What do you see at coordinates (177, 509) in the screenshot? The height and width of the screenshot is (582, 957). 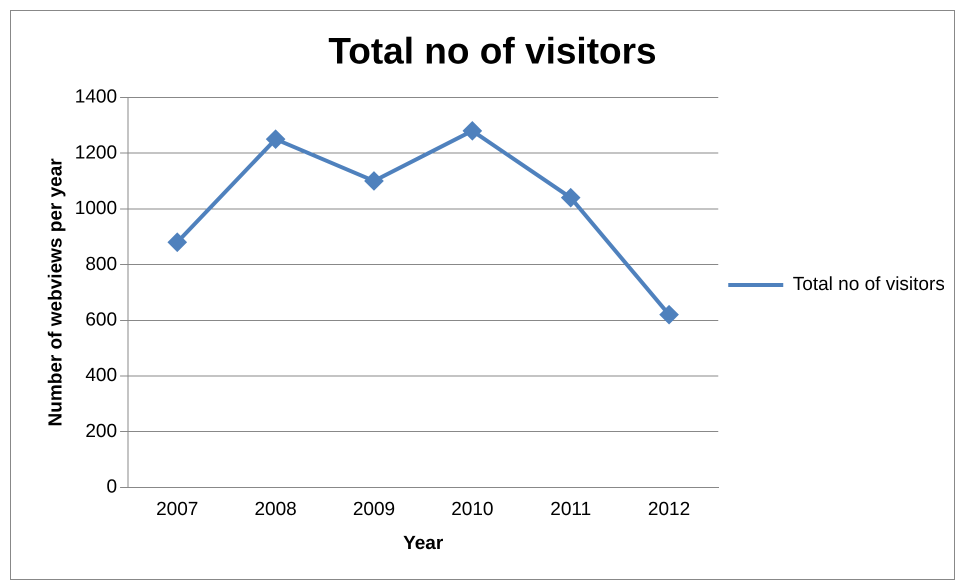 I see `x-tick-label: 2007` at bounding box center [177, 509].